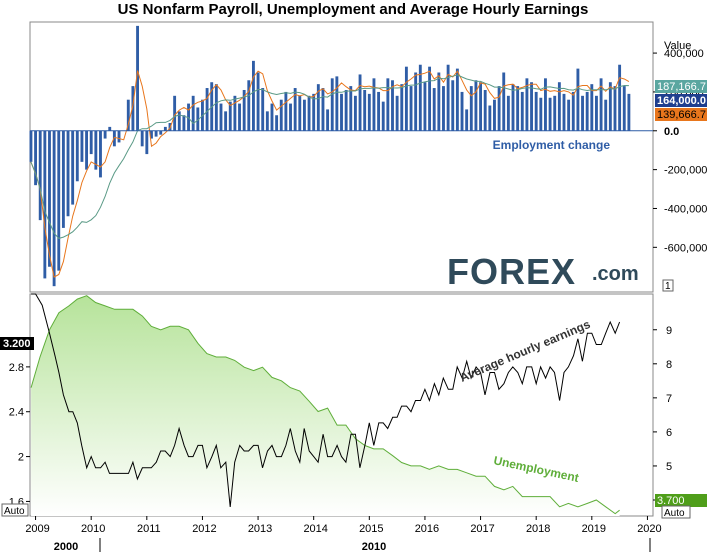  I want to click on left-y-tick-label: 2.8, so click(16, 368).